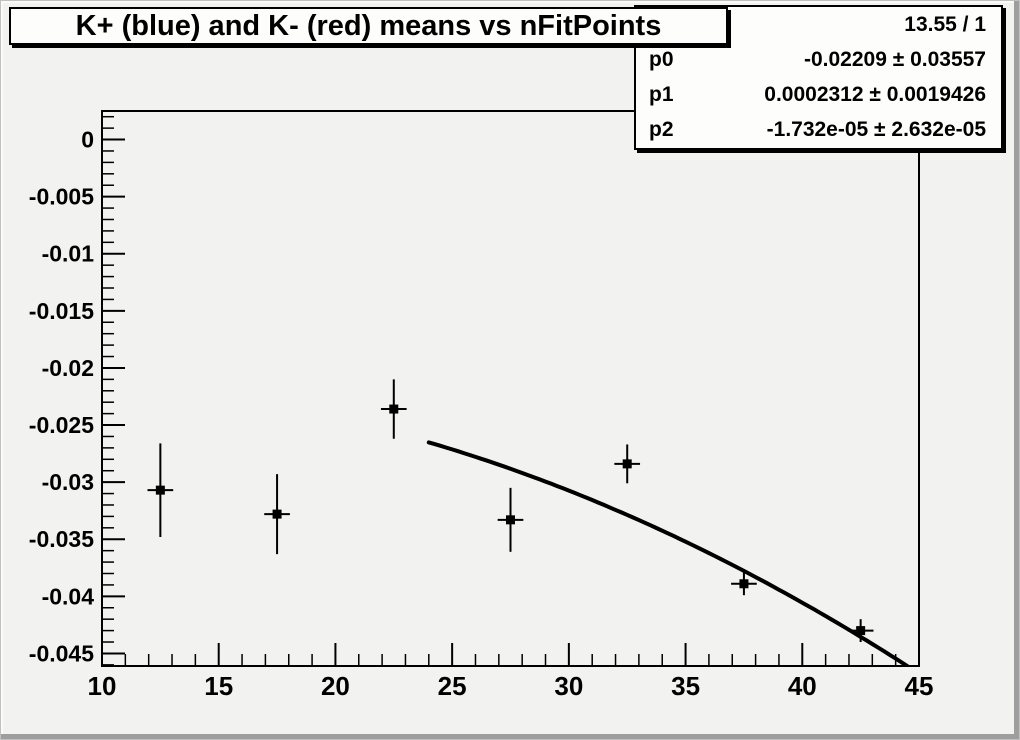 This screenshot has height=740, width=1020. I want to click on x-axis-tick-label: 25, so click(452, 686).